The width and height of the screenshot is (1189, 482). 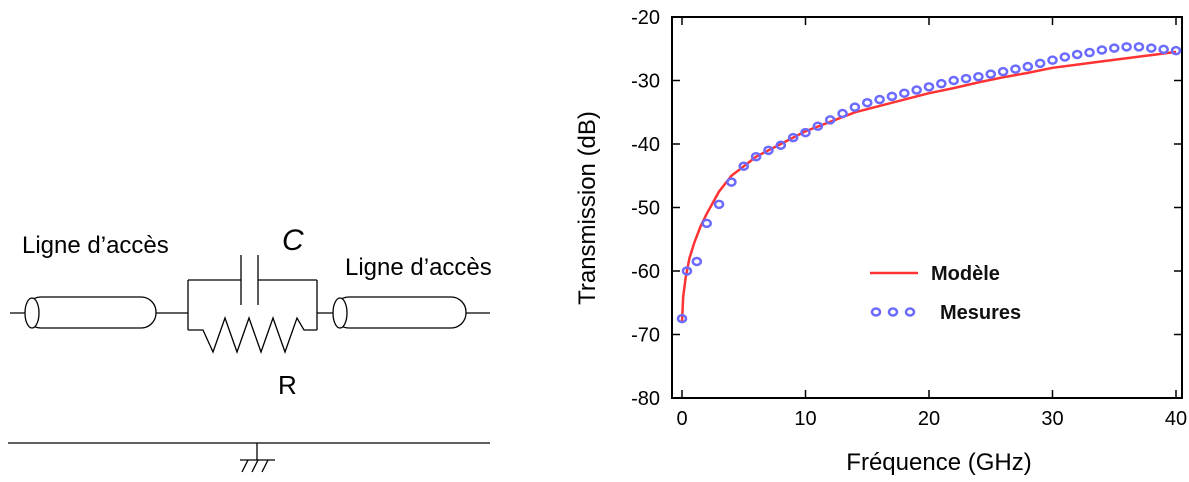 I want to click on y-tick-label: -60, so click(x=645, y=272).